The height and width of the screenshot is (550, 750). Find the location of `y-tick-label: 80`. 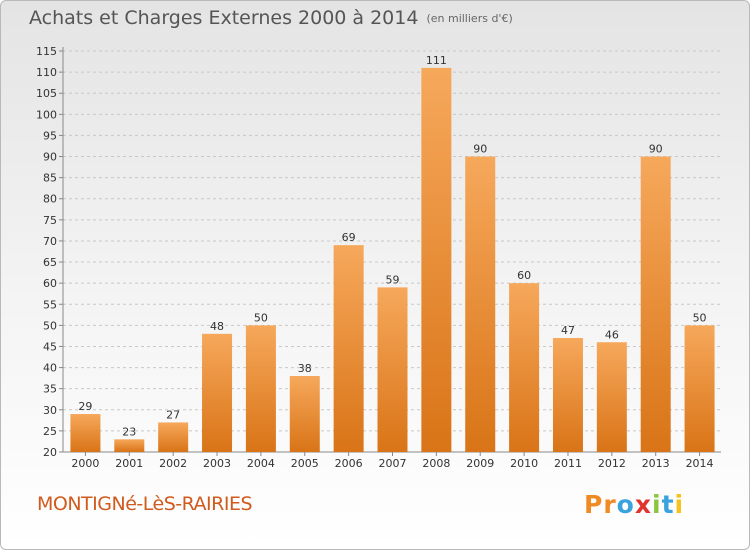

y-tick-label: 80 is located at coordinates (50, 199).